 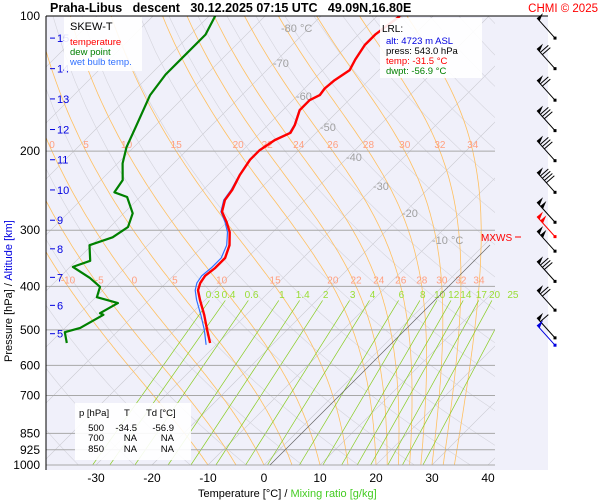 What do you see at coordinates (423, 295) in the screenshot?
I see `mixing-ratio-label: 8` at bounding box center [423, 295].